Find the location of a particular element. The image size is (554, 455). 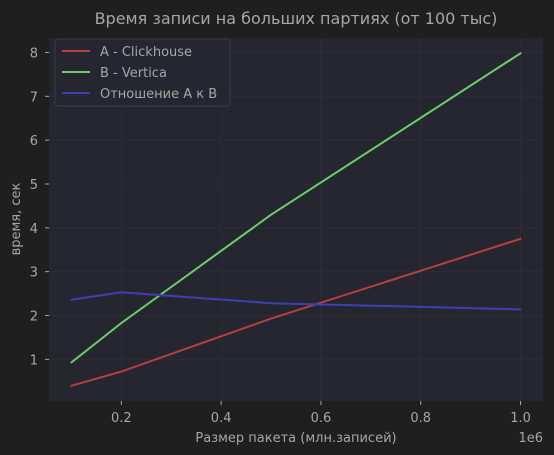

y-tick-label: 1 is located at coordinates (34, 360).